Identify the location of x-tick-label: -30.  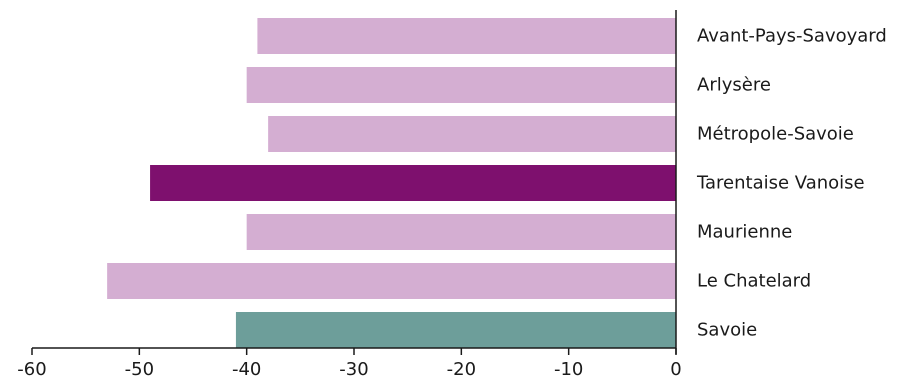
(353, 369).